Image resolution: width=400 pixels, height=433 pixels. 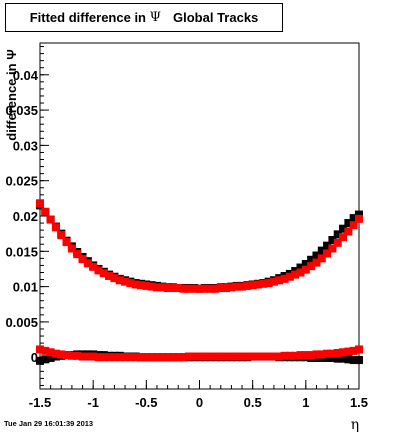 I want to click on x-axis-label: η, so click(x=355, y=425).